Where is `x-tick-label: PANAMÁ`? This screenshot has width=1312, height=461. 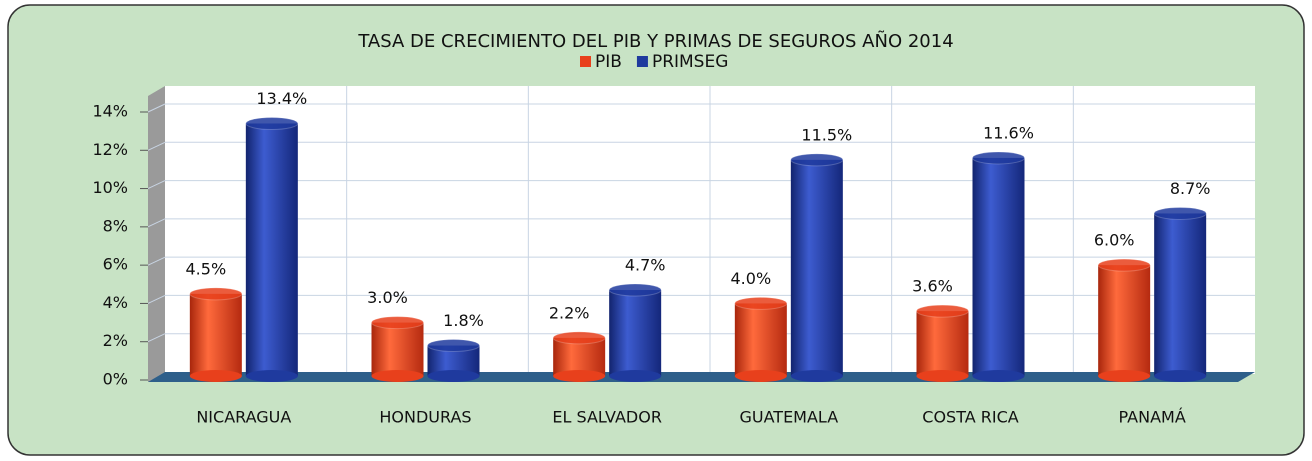
x-tick-label: PANAMÁ is located at coordinates (1152, 417).